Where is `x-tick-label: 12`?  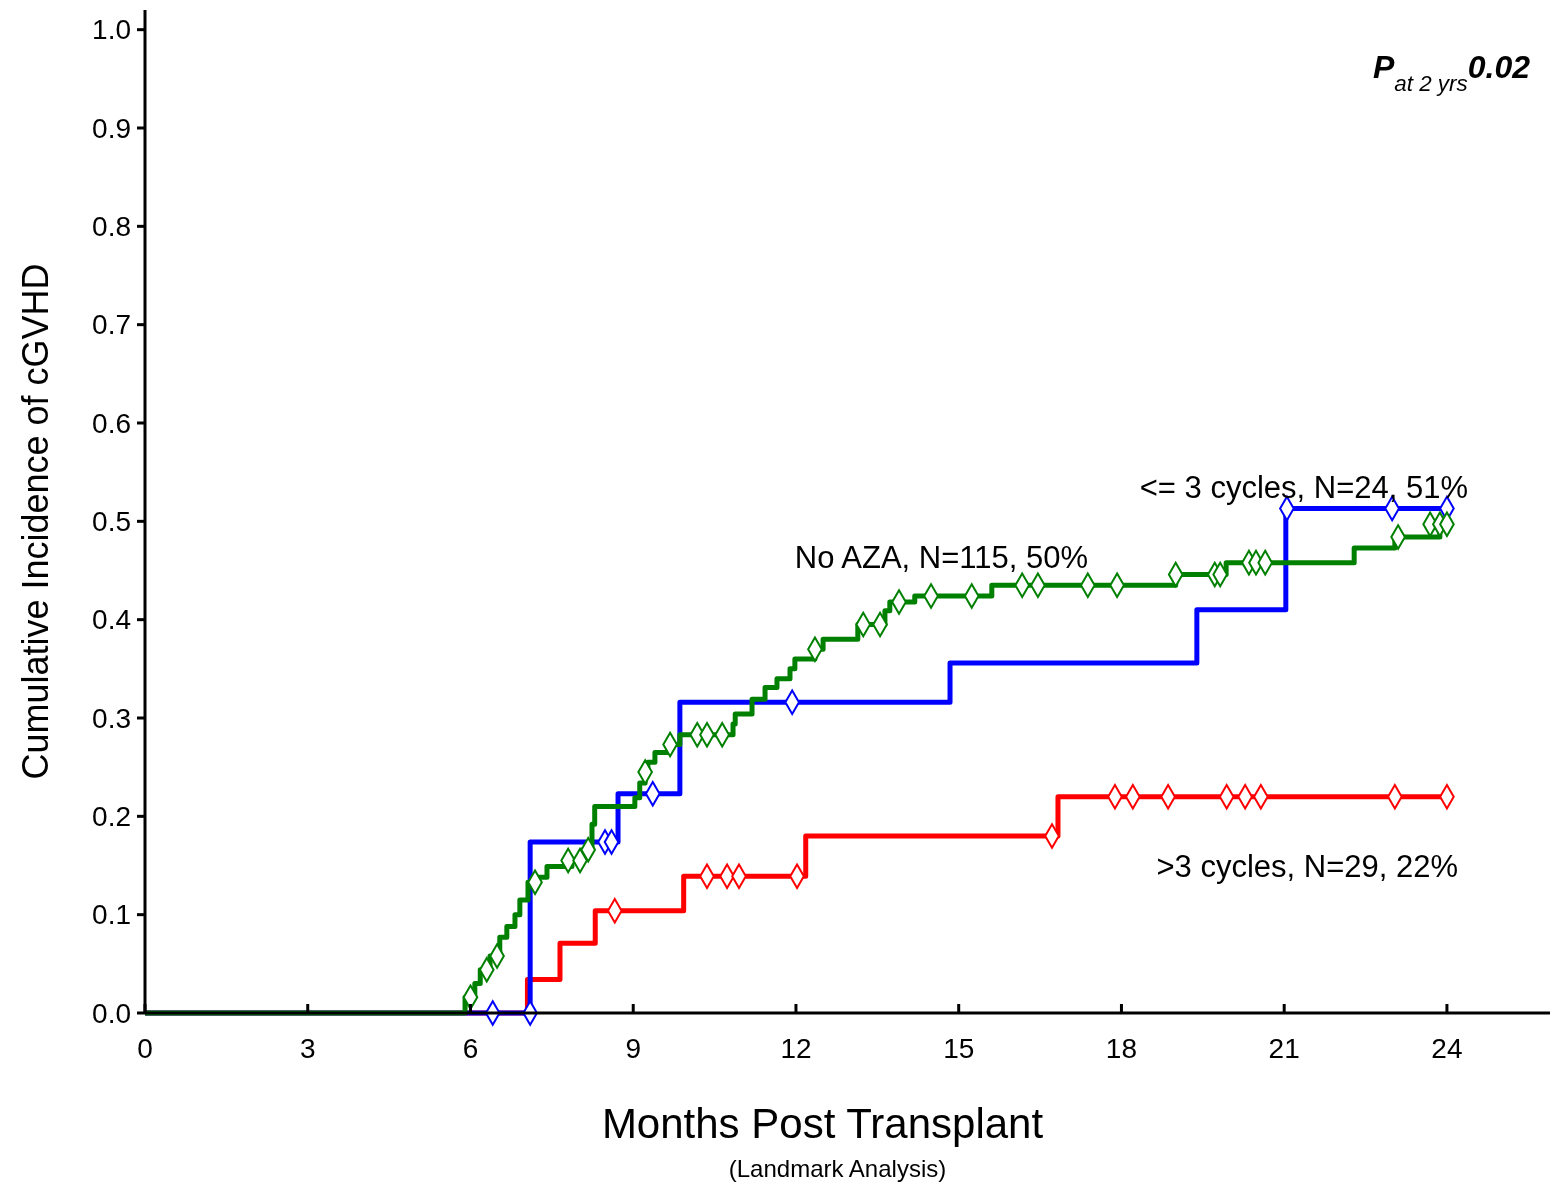 x-tick-label: 12 is located at coordinates (796, 1048).